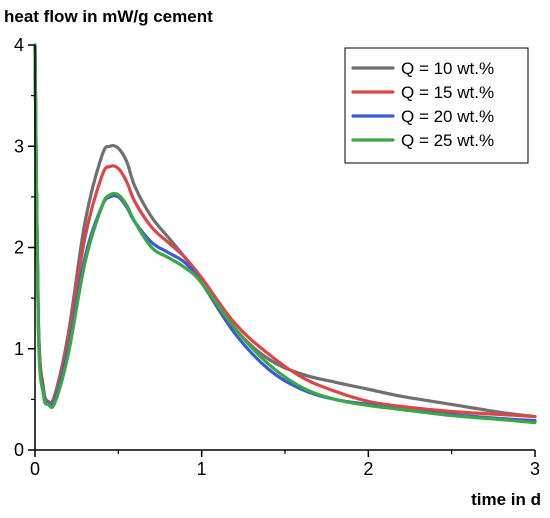 This screenshot has width=550, height=518. I want to click on y-tick-label-3: 3, so click(19, 146).